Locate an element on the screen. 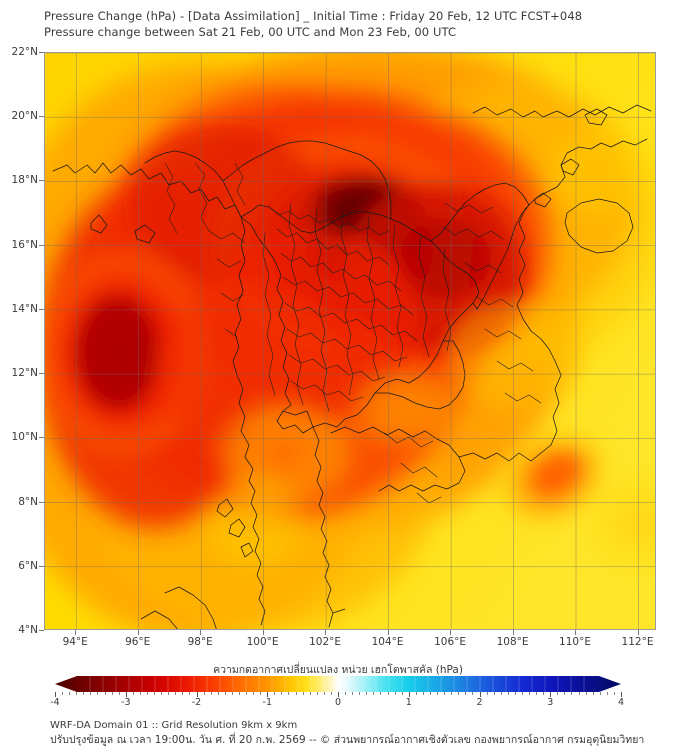 The width and height of the screenshot is (676, 756). colorbar-ramp is located at coordinates (338, 684).